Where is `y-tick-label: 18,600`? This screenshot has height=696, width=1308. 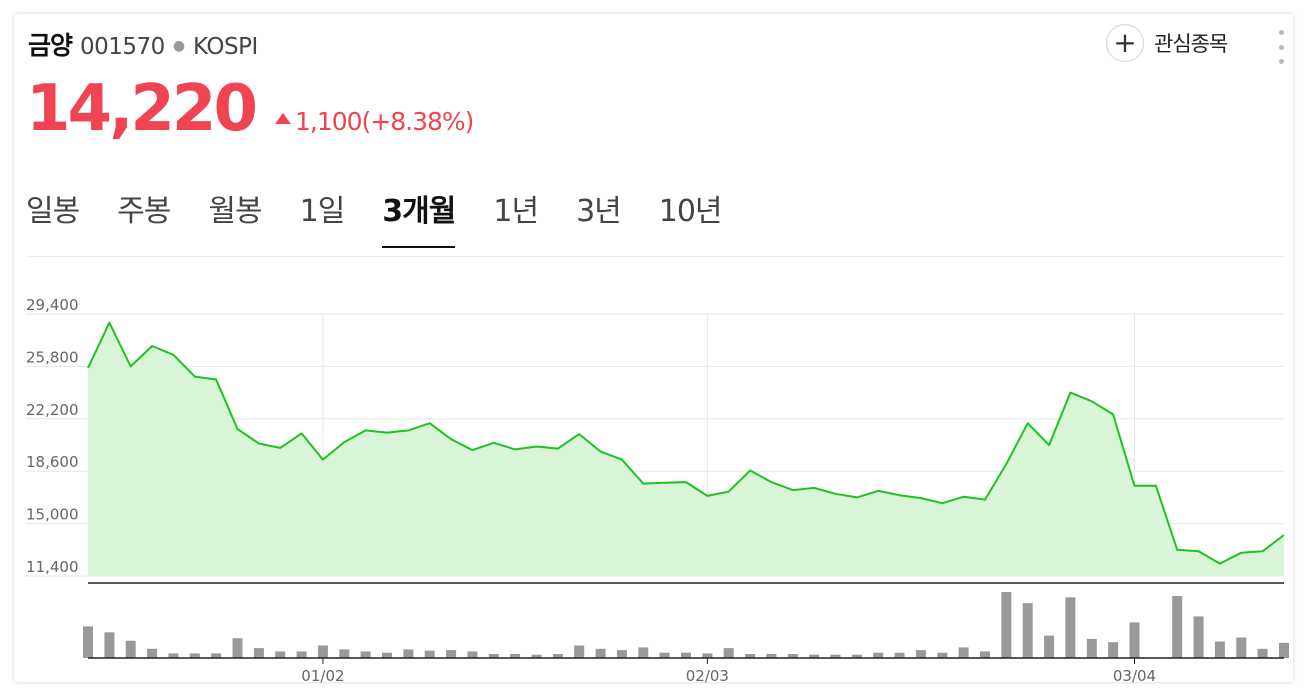 y-tick-label: 18,600 is located at coordinates (52, 462).